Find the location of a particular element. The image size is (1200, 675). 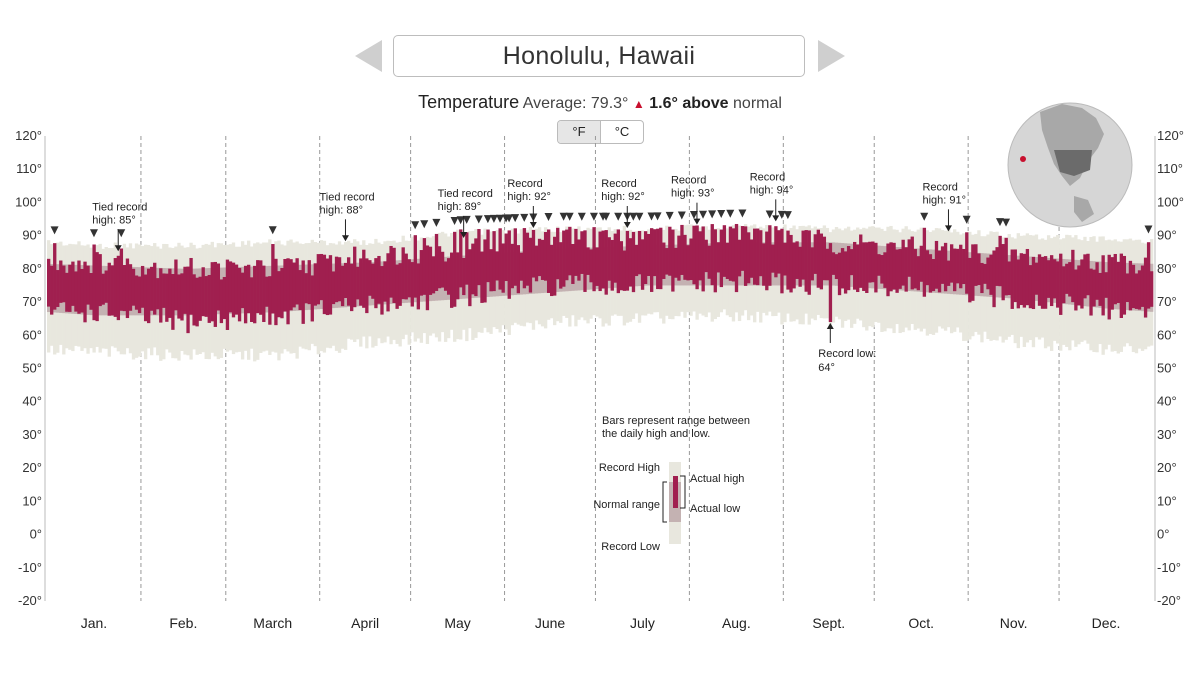

month-label: June is located at coordinates (550, 623).